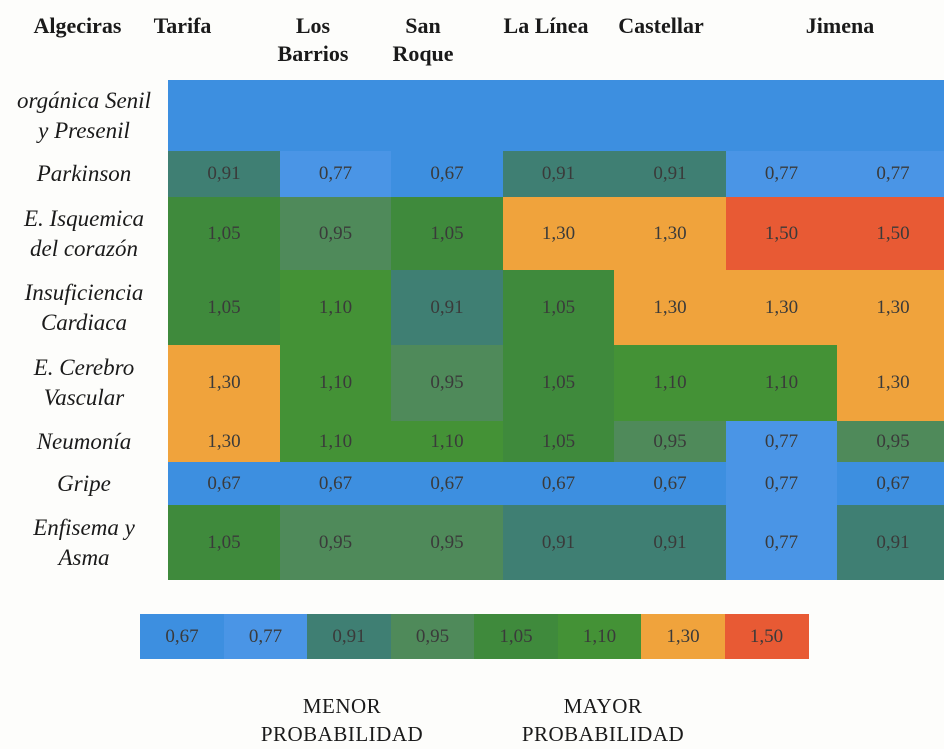  What do you see at coordinates (84, 382) in the screenshot?
I see `row-label: E. Cerebro Vascular` at bounding box center [84, 382].